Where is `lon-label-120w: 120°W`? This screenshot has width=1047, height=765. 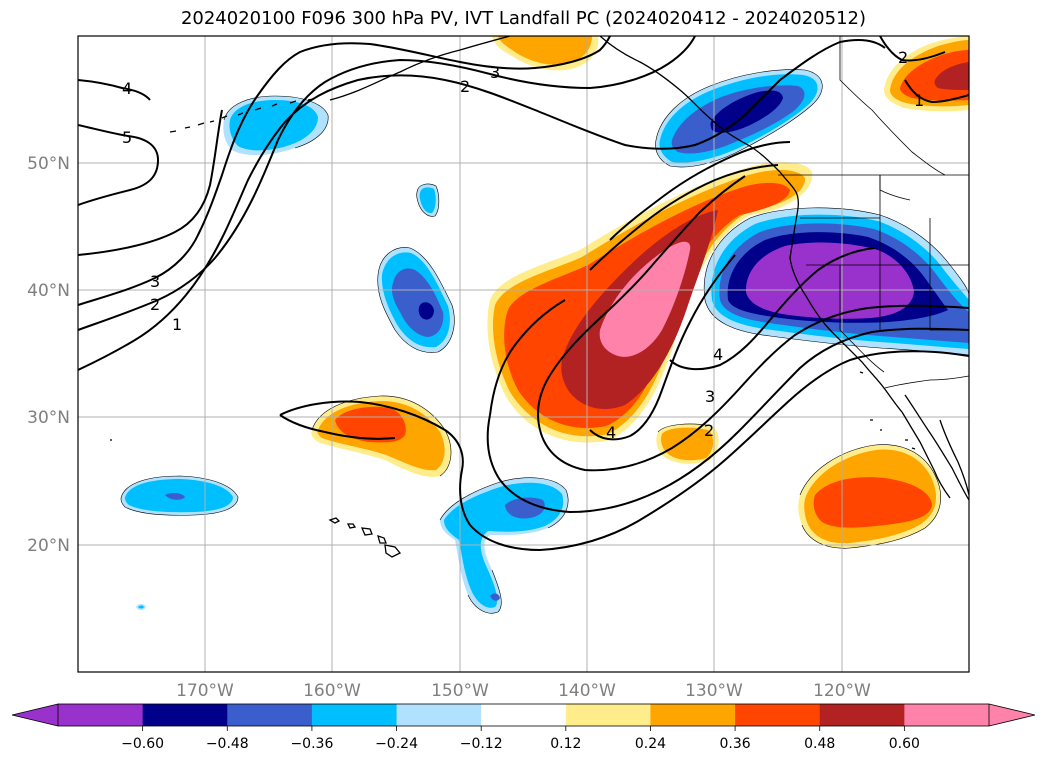 lon-label-120w: 120°W is located at coordinates (842, 691).